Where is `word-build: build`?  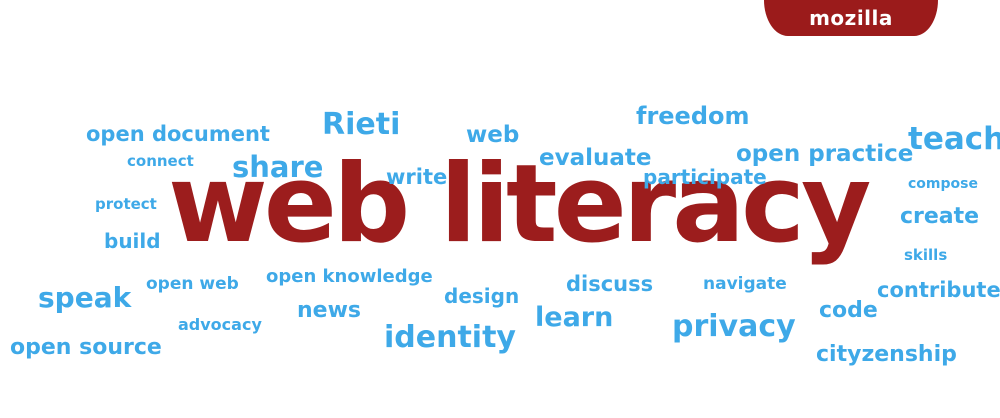 word-build: build is located at coordinates (132, 241).